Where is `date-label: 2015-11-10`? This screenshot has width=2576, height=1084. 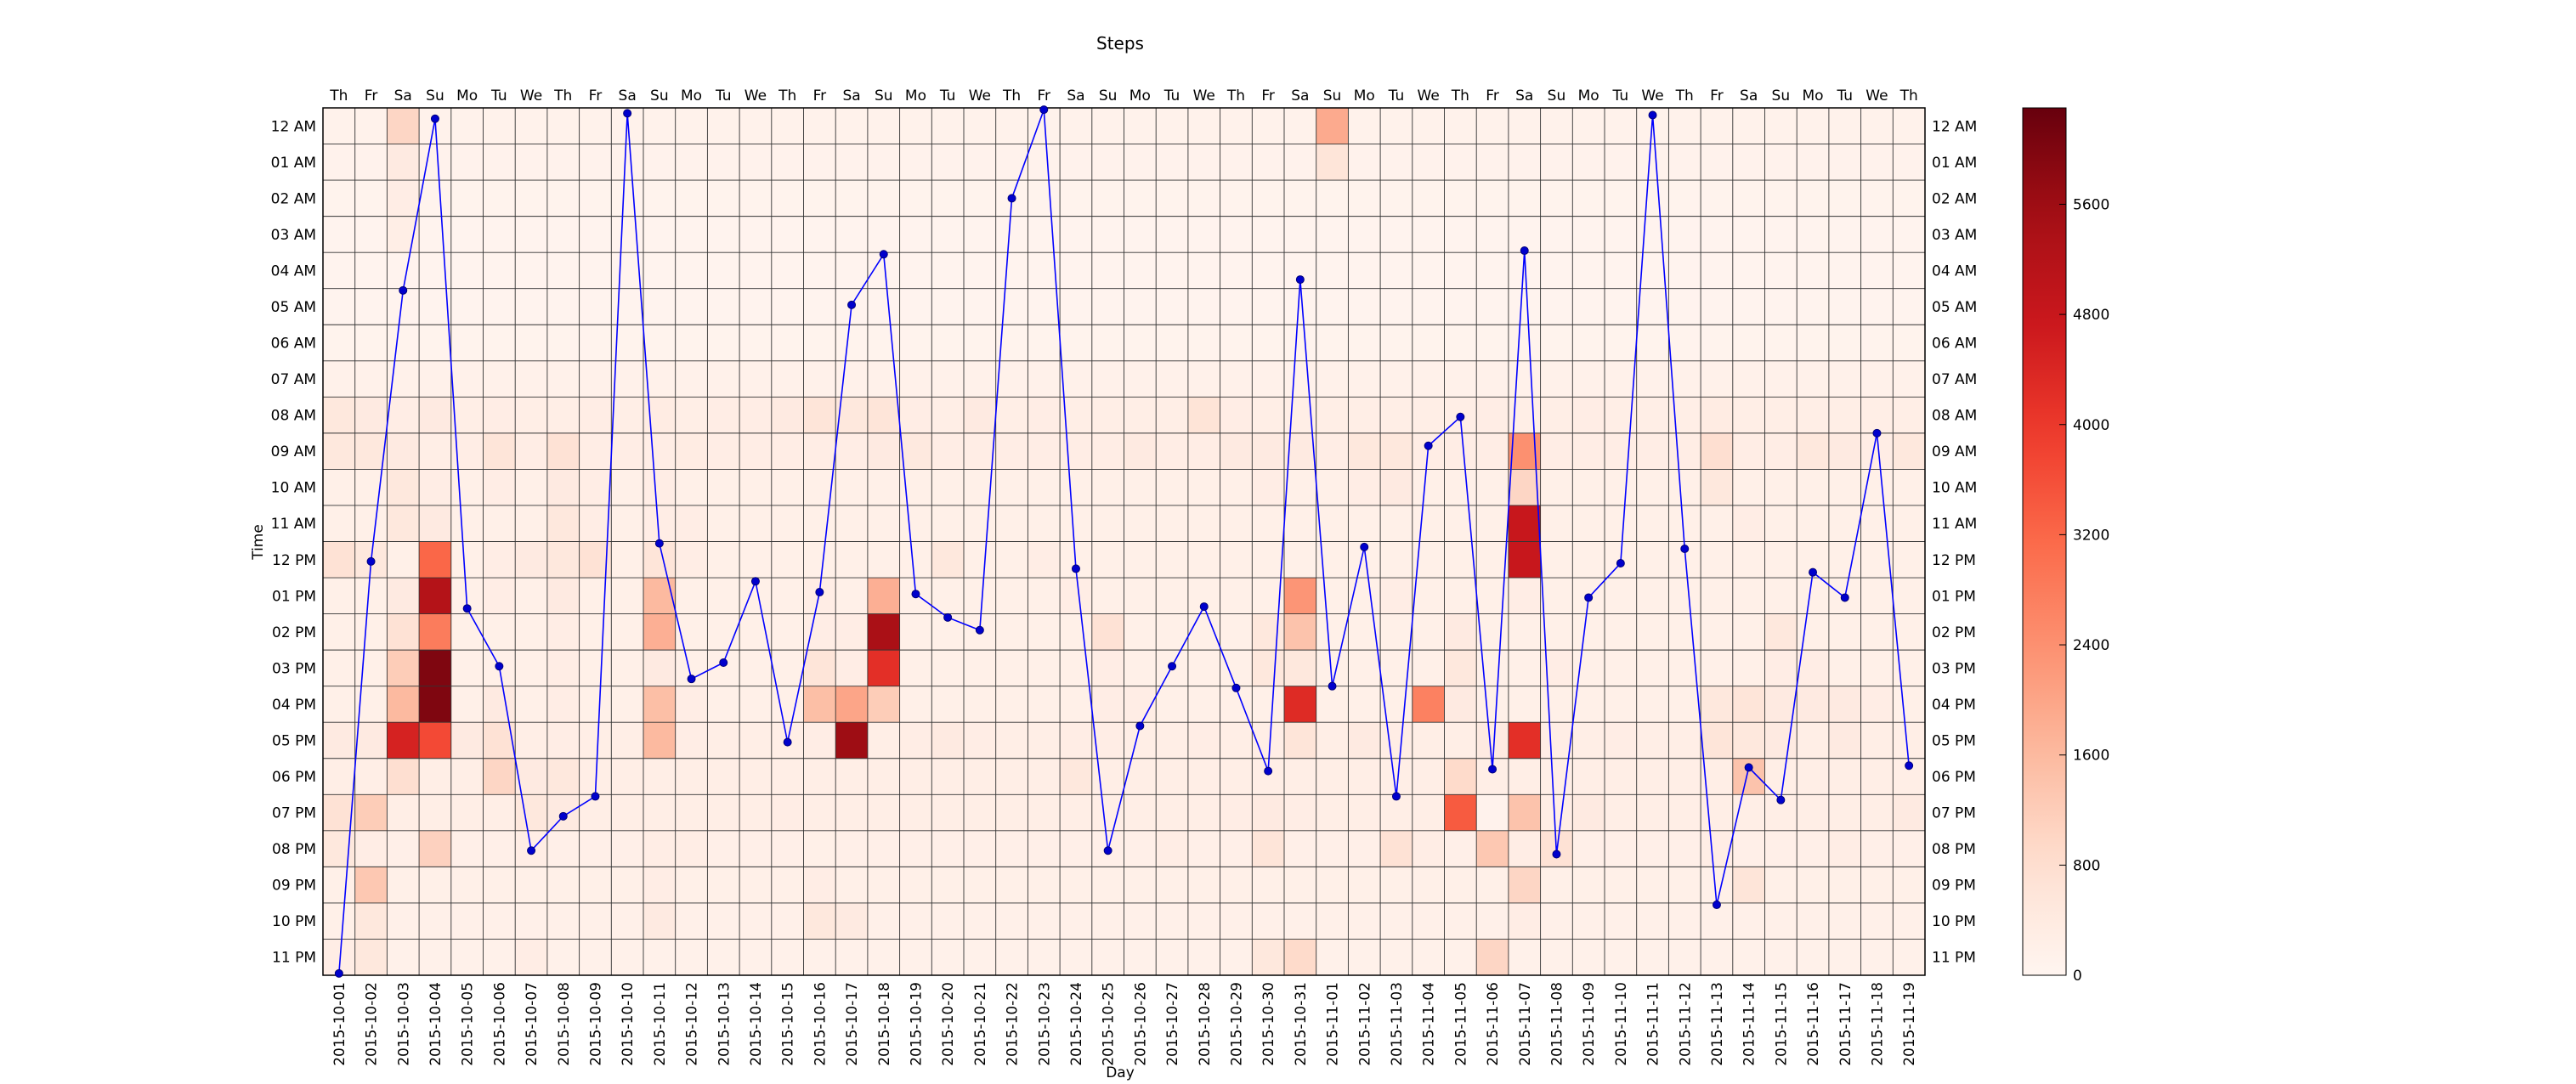 date-label: 2015-11-10 is located at coordinates (1621, 1024).